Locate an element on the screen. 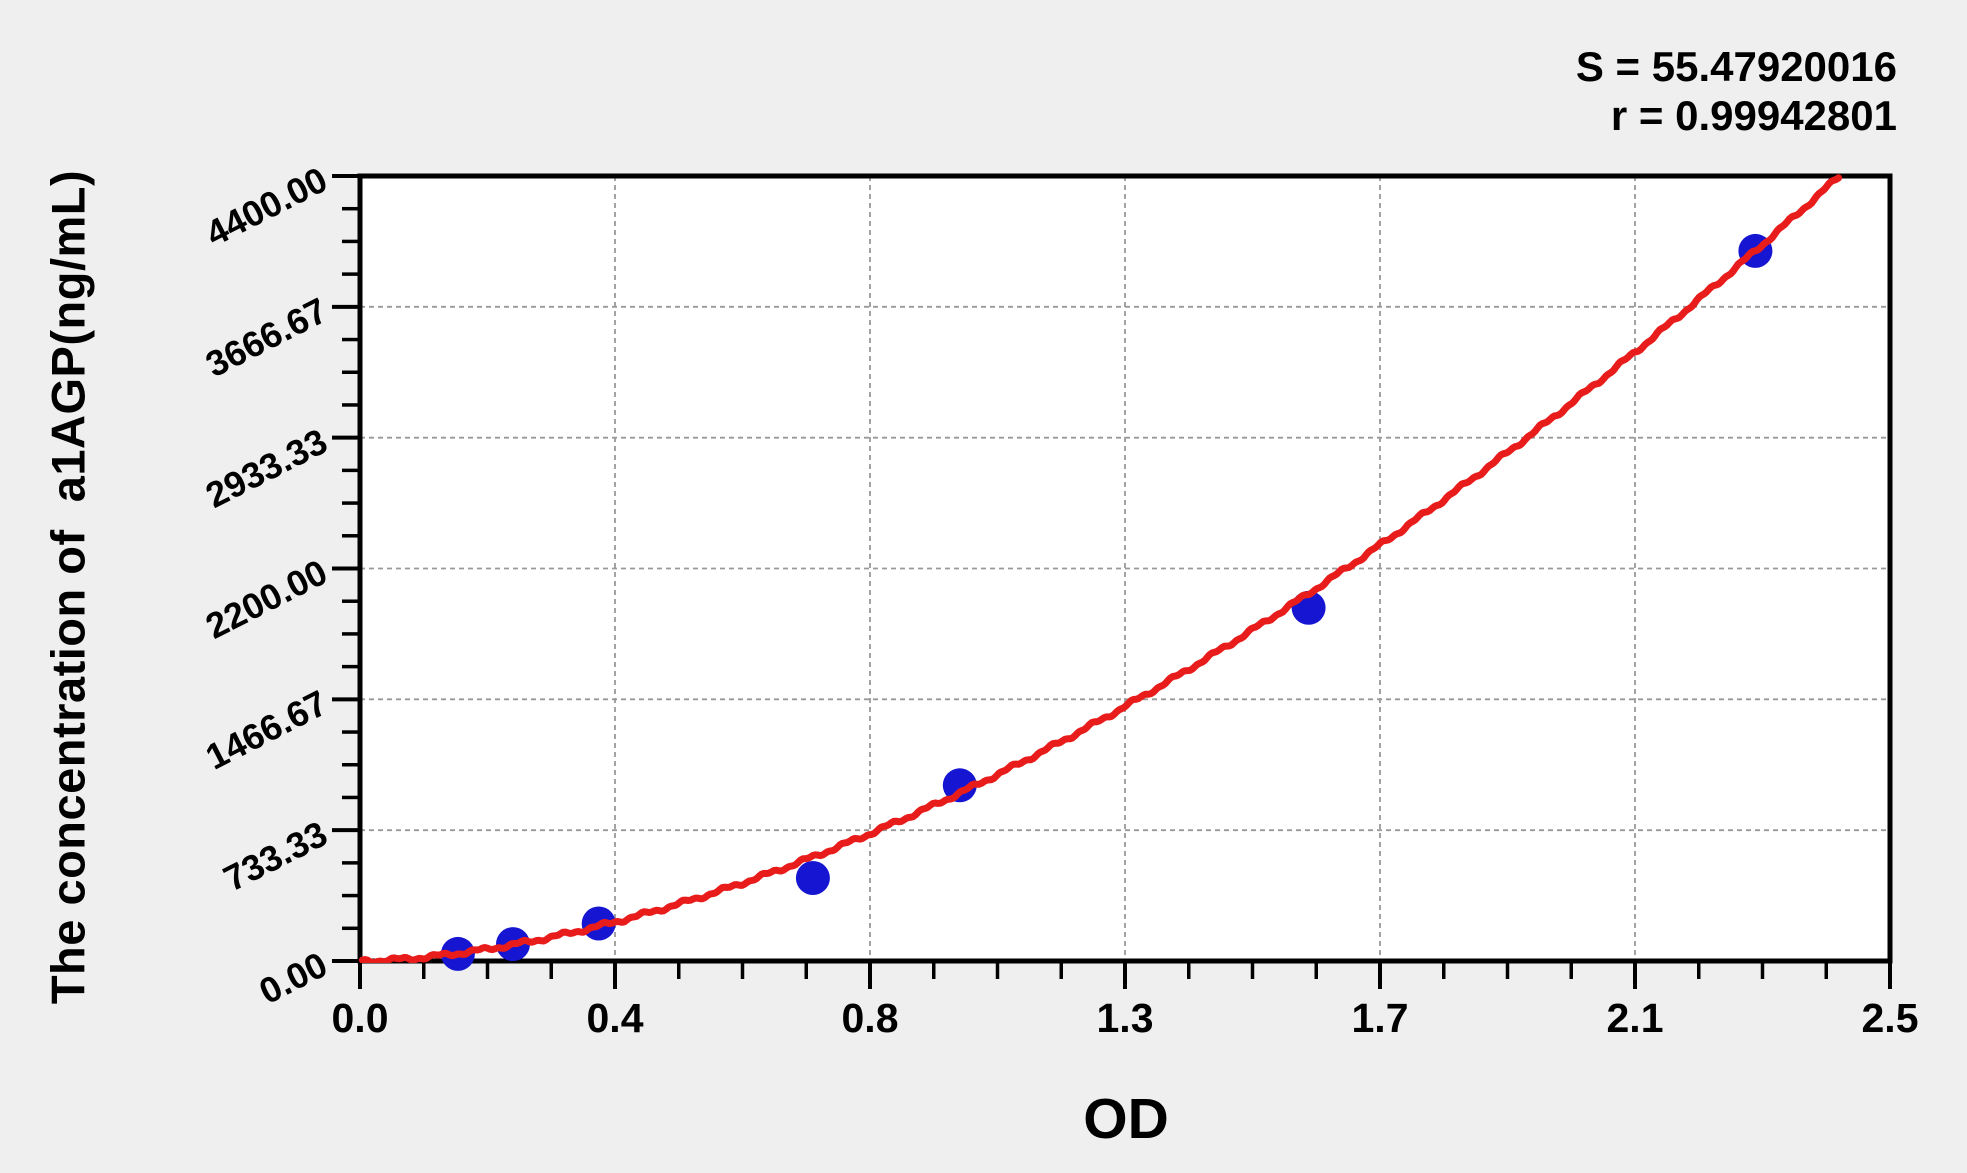 This screenshot has height=1173, width=1967. y-tick-label: 0.00 is located at coordinates (293, 978).